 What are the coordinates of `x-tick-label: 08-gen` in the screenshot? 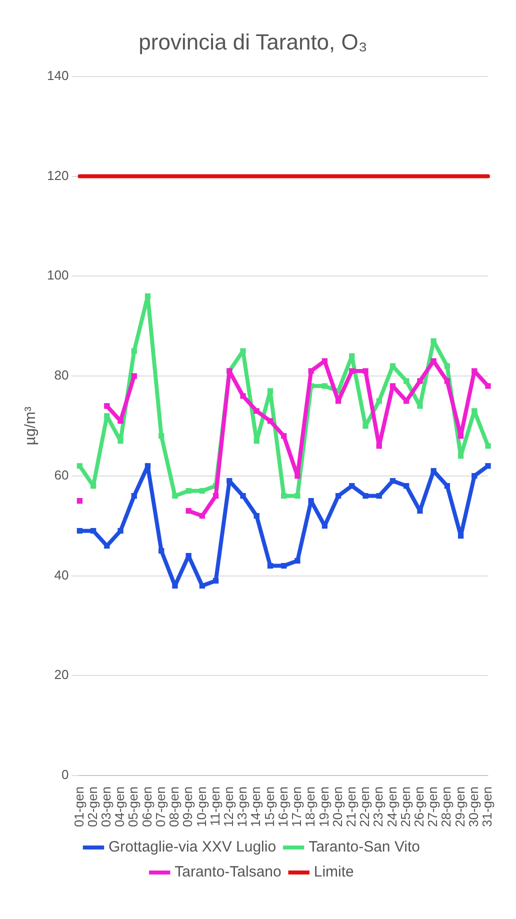 It's located at (174, 807).